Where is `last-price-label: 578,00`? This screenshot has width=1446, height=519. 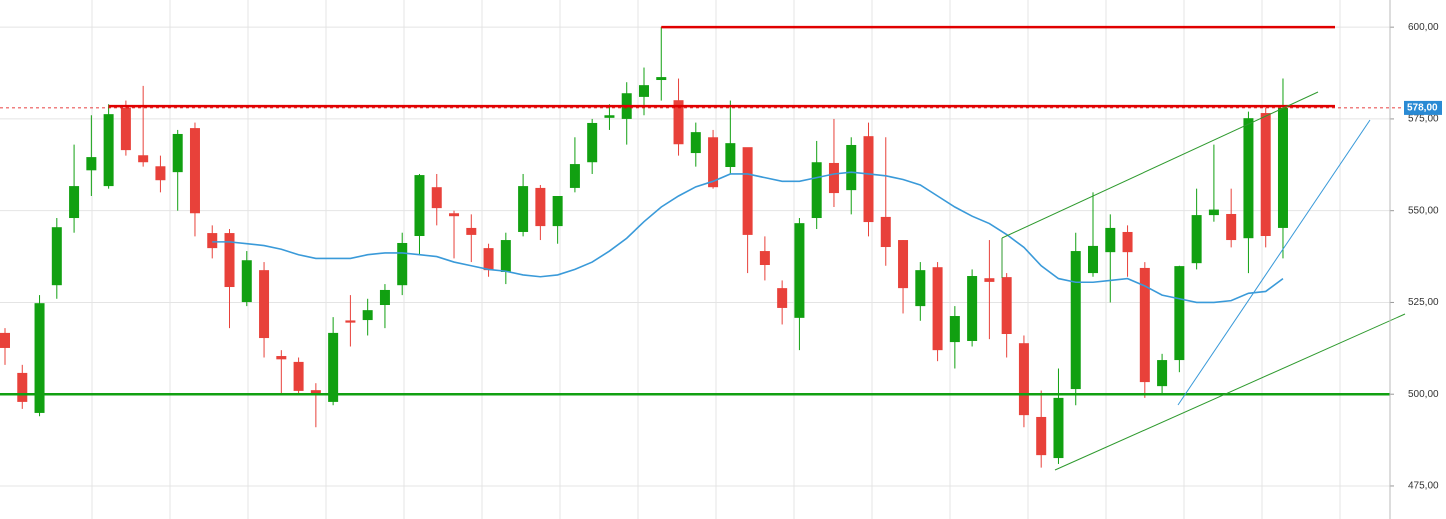
last-price-label: 578,00 is located at coordinates (1422, 108).